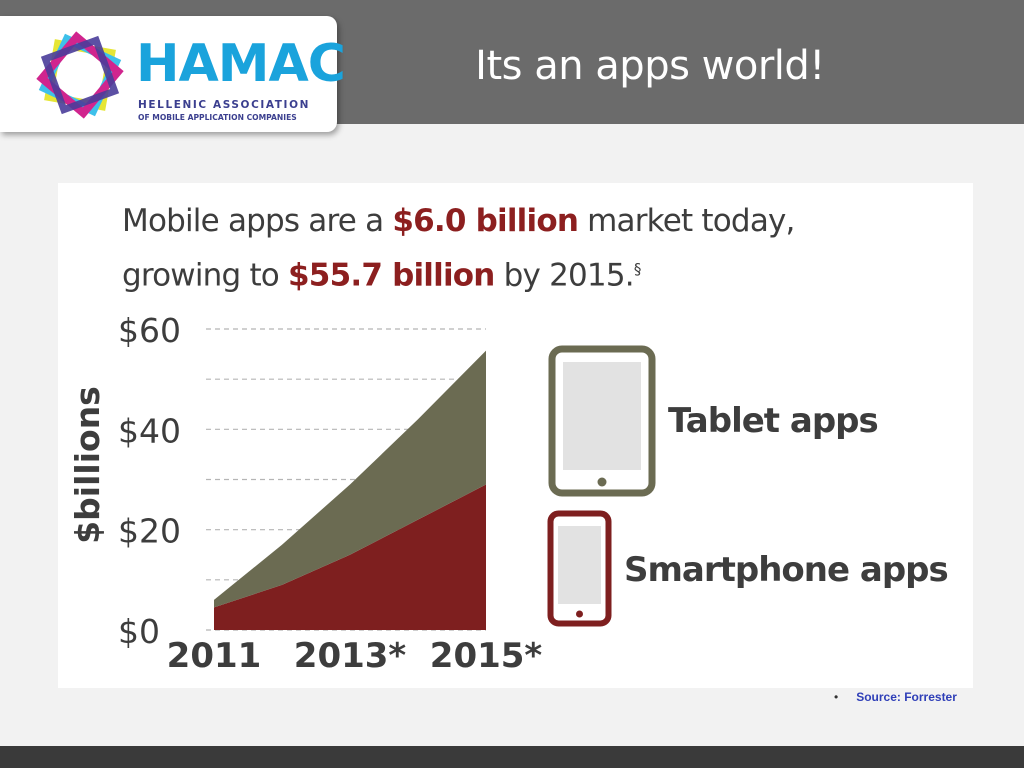 This screenshot has width=1024, height=768. Describe the element at coordinates (486, 656) in the screenshot. I see `x-tick-label: 2015*` at that location.